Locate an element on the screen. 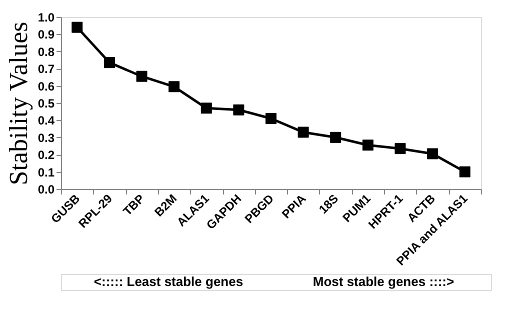 The image size is (512, 334). y-axis-title: Stability Values is located at coordinates (18, 104).